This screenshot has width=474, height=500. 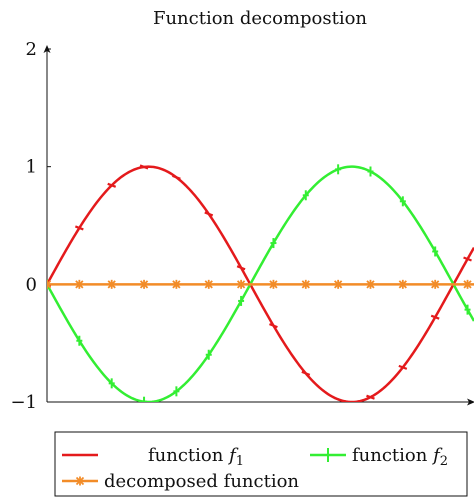 I want to click on legend-label-decomposed: decomposed function, so click(x=201, y=481).